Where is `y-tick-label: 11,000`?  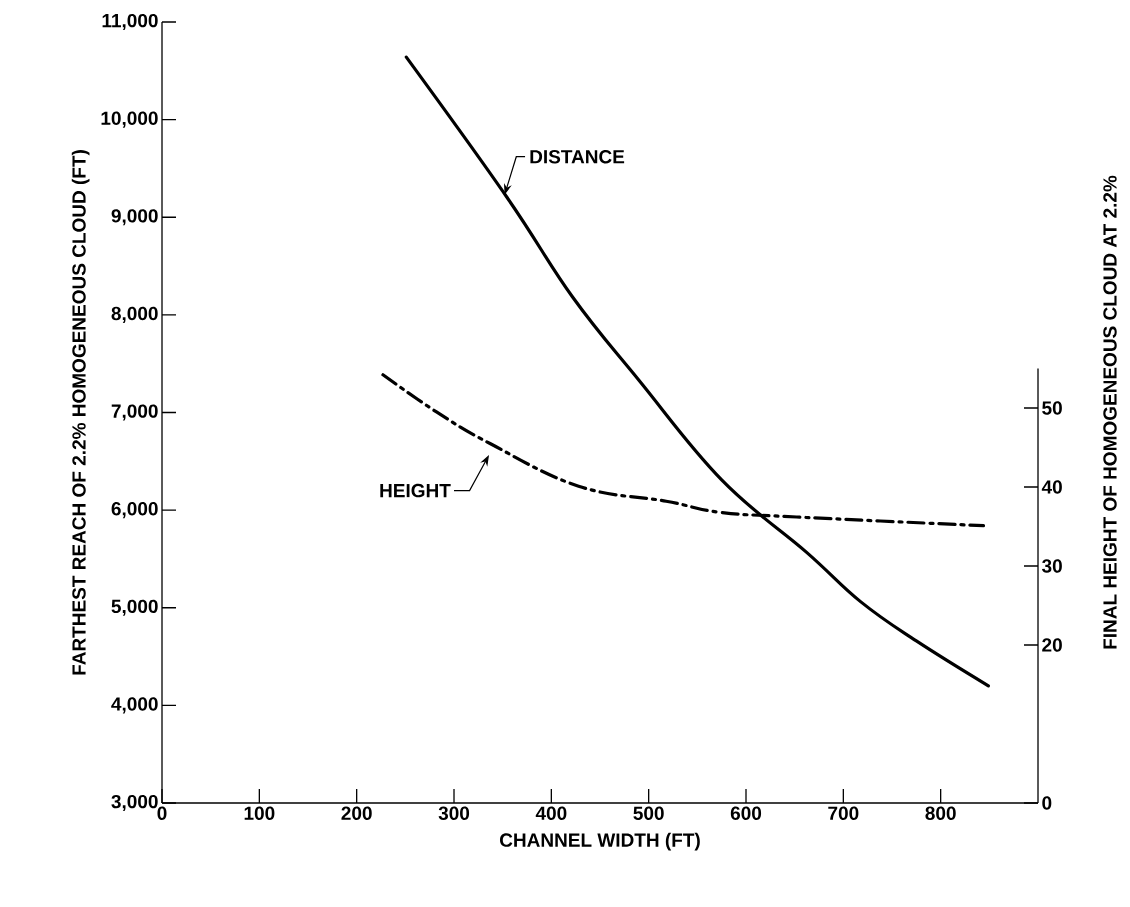 y-tick-label: 11,000 is located at coordinates (130, 22).